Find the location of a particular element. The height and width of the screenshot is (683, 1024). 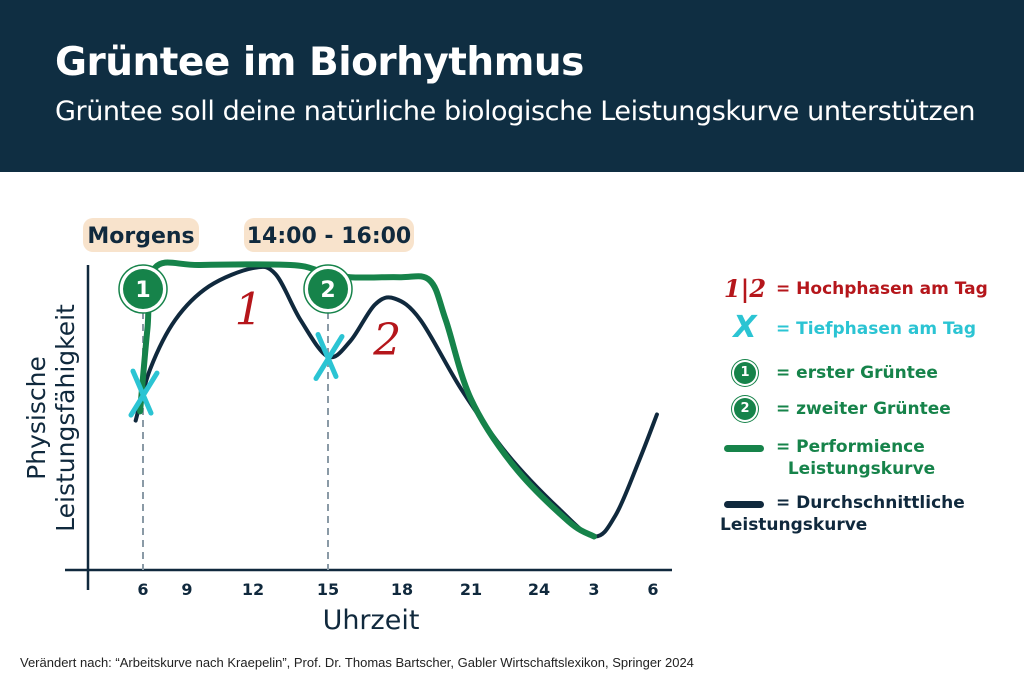

x-tick-label: 3 is located at coordinates (593, 589).